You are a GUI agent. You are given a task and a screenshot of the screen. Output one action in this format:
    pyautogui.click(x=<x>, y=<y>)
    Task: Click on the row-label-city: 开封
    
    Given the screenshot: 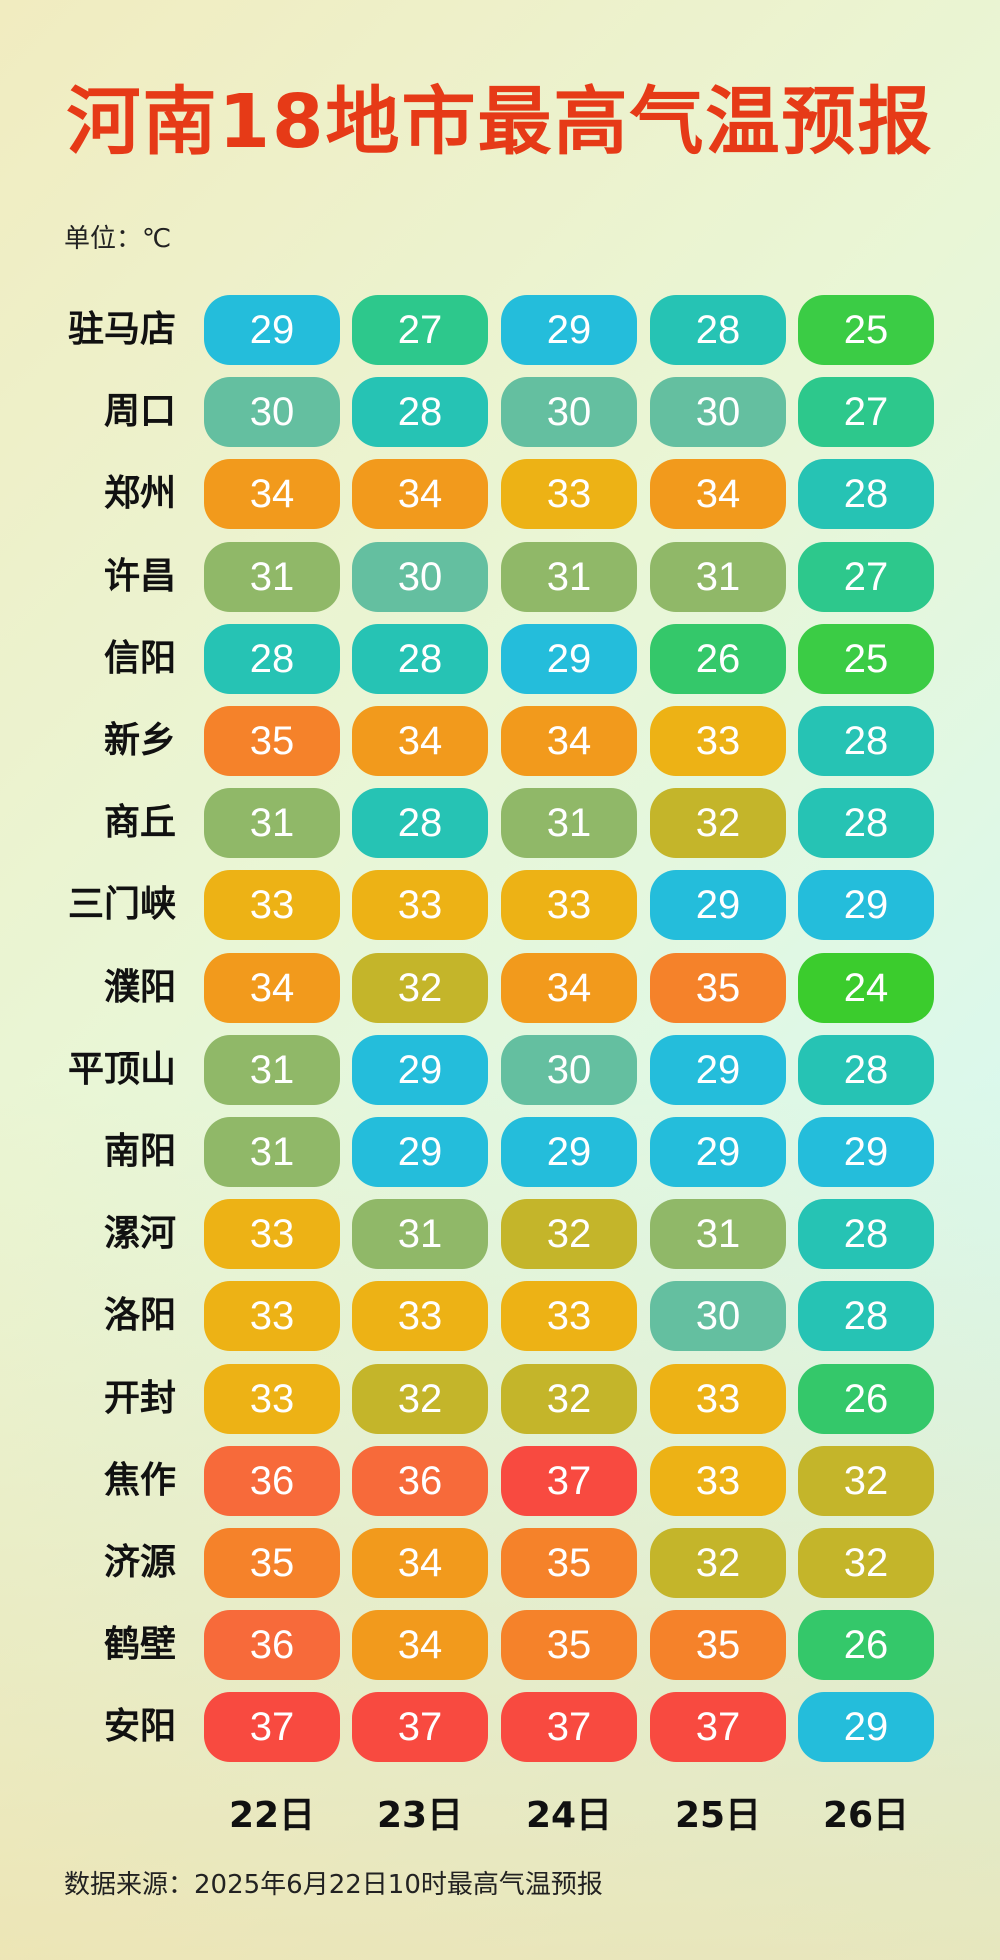 What is the action you would take?
    pyautogui.click(x=139, y=1398)
    